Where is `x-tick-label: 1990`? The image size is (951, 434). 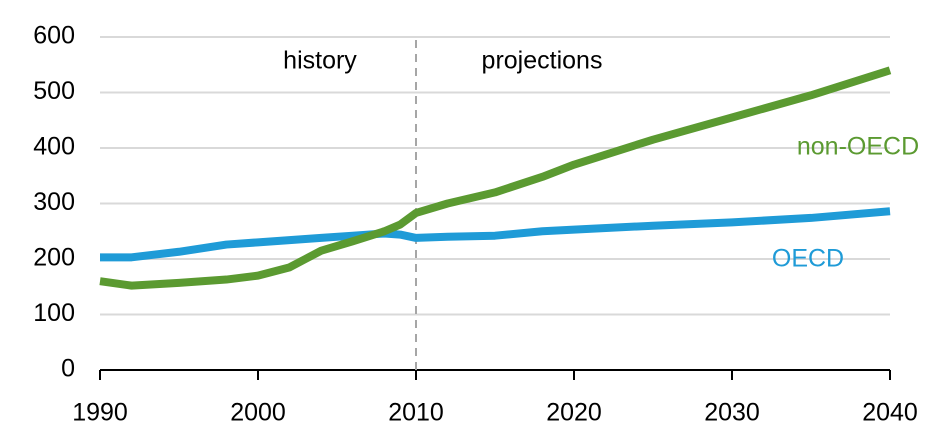 x-tick-label: 1990 is located at coordinates (100, 413).